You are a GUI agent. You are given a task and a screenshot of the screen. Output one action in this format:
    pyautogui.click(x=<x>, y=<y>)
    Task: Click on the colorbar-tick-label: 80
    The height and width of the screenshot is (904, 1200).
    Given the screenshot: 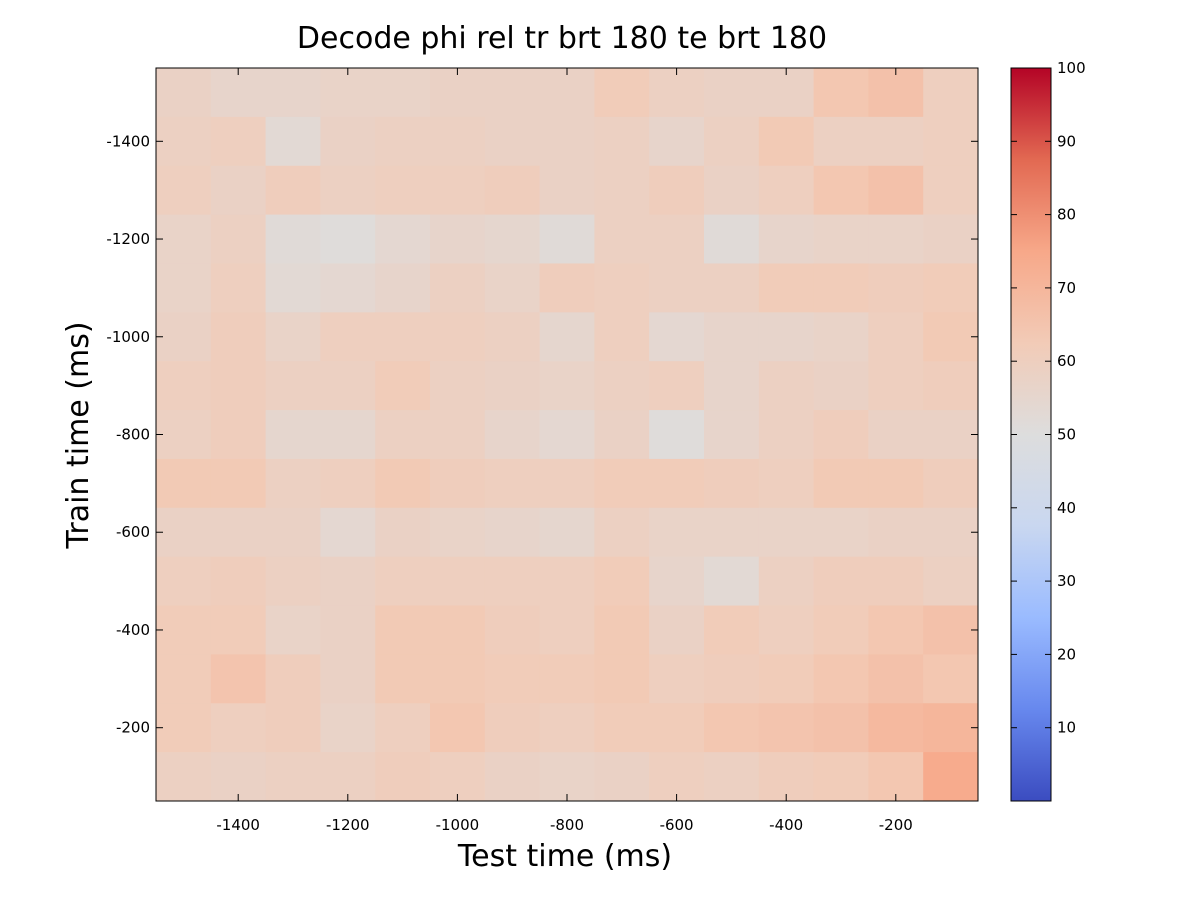 What is the action you would take?
    pyautogui.click(x=1066, y=215)
    